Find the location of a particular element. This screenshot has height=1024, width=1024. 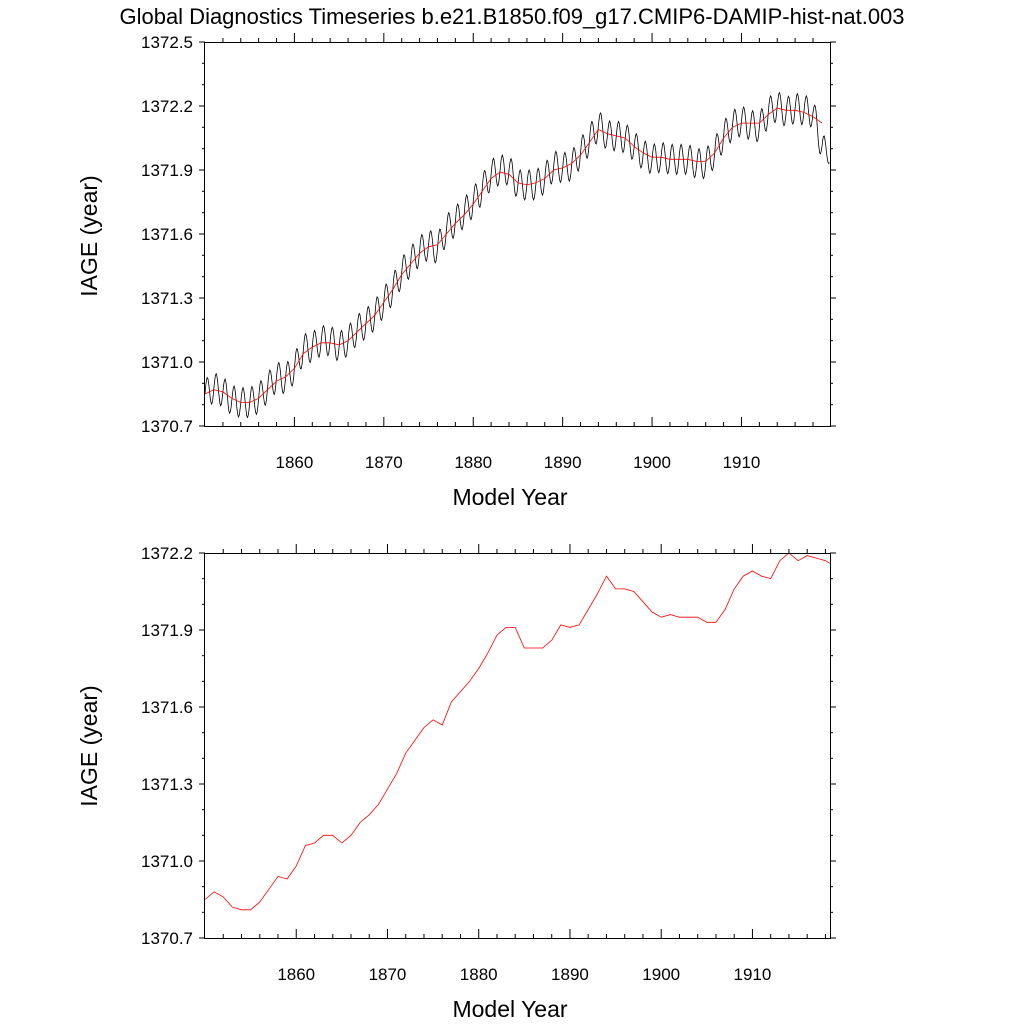

y-tick-label: 1372.5 is located at coordinates (167, 42).